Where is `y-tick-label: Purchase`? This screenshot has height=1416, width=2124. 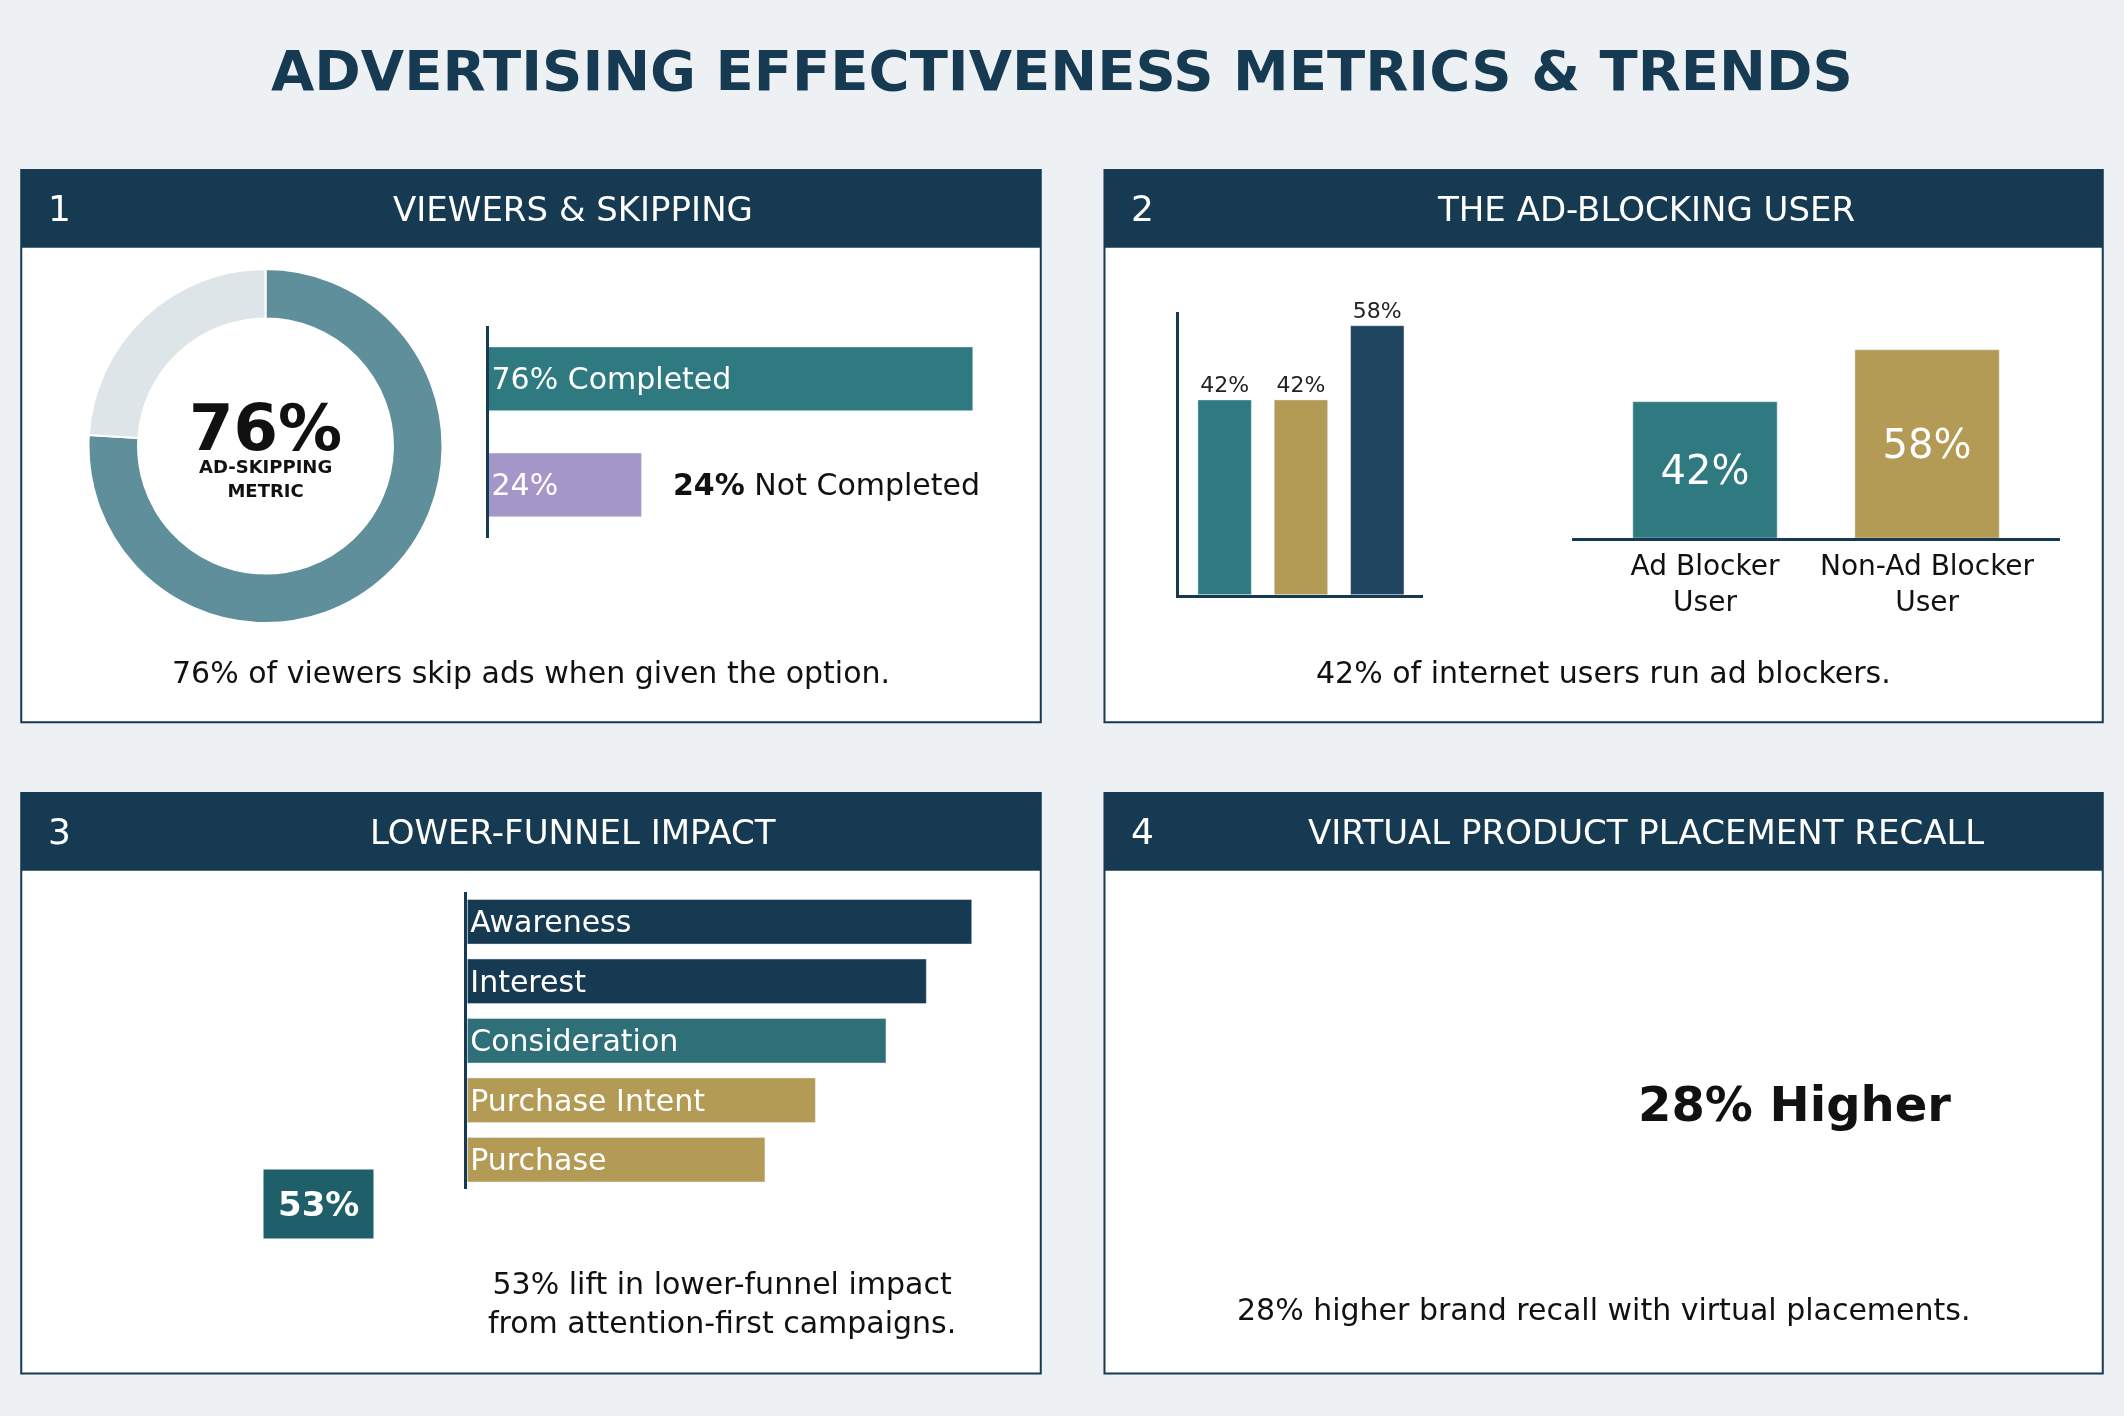 y-tick-label: Purchase is located at coordinates (538, 1160).